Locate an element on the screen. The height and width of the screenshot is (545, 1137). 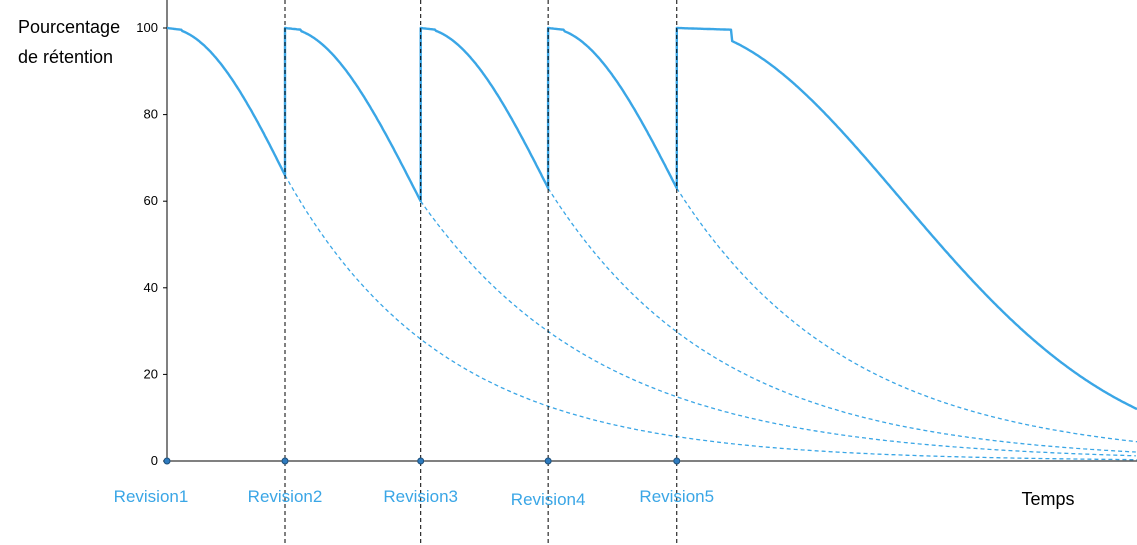
y-tick-label: 40 is located at coordinates (151, 287).